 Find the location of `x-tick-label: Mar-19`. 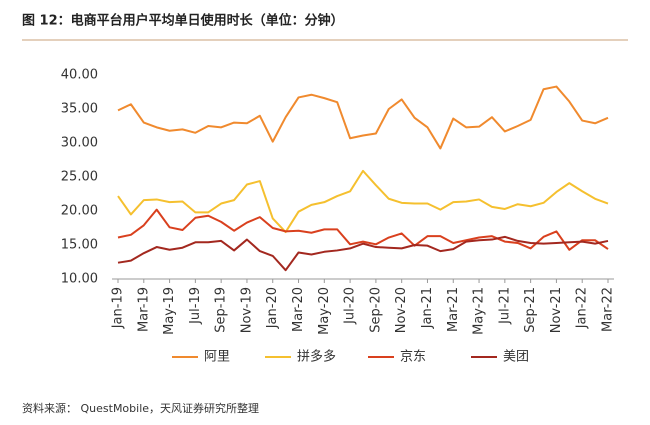

x-tick-label: Mar-19 is located at coordinates (143, 309).